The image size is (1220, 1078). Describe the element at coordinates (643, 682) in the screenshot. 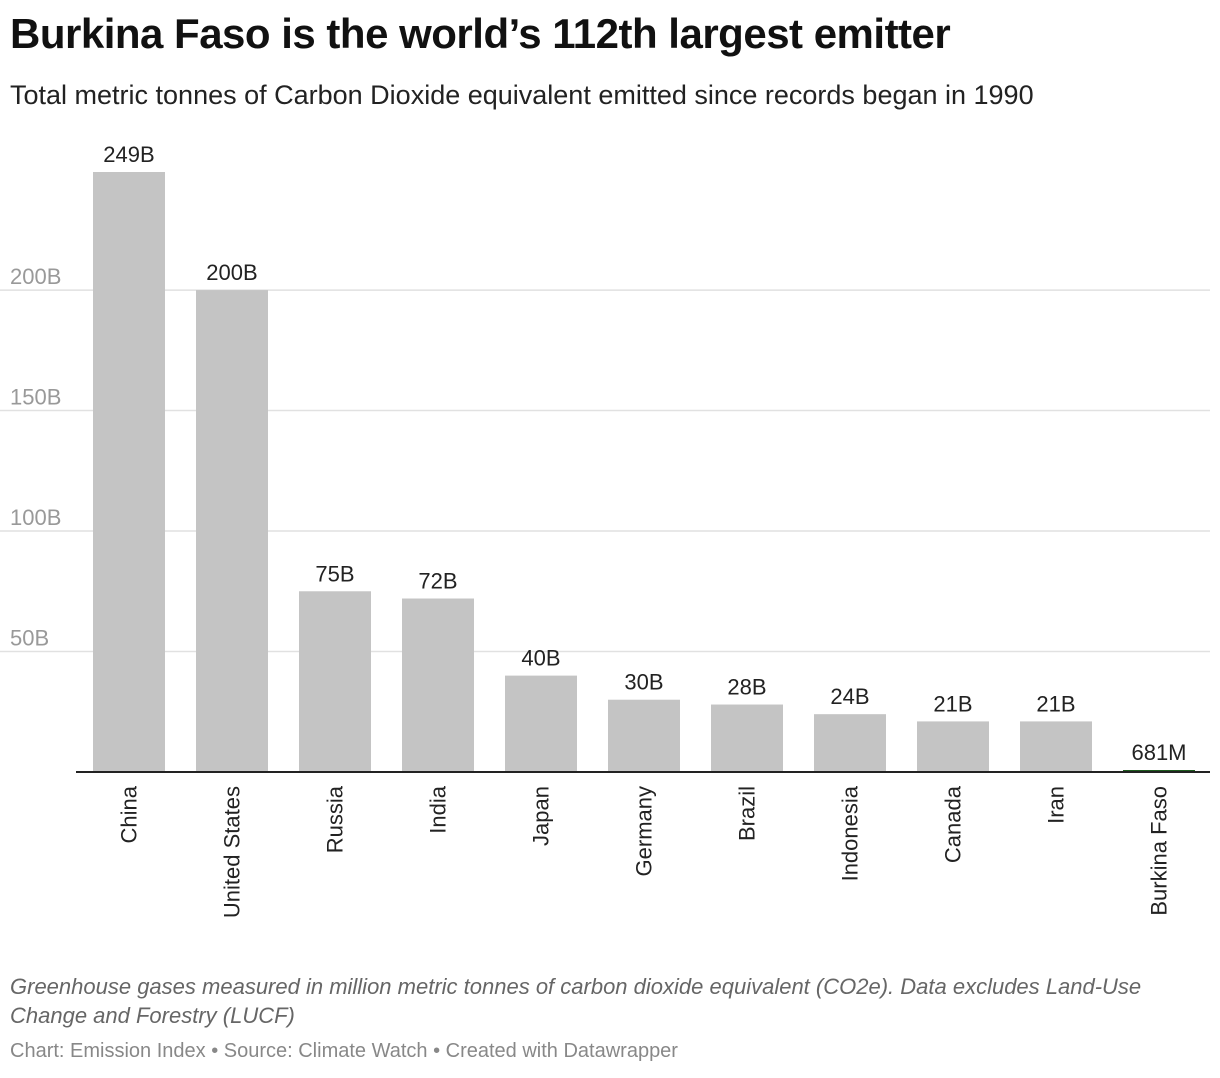

I see `bar-value-label: 30B` at that location.